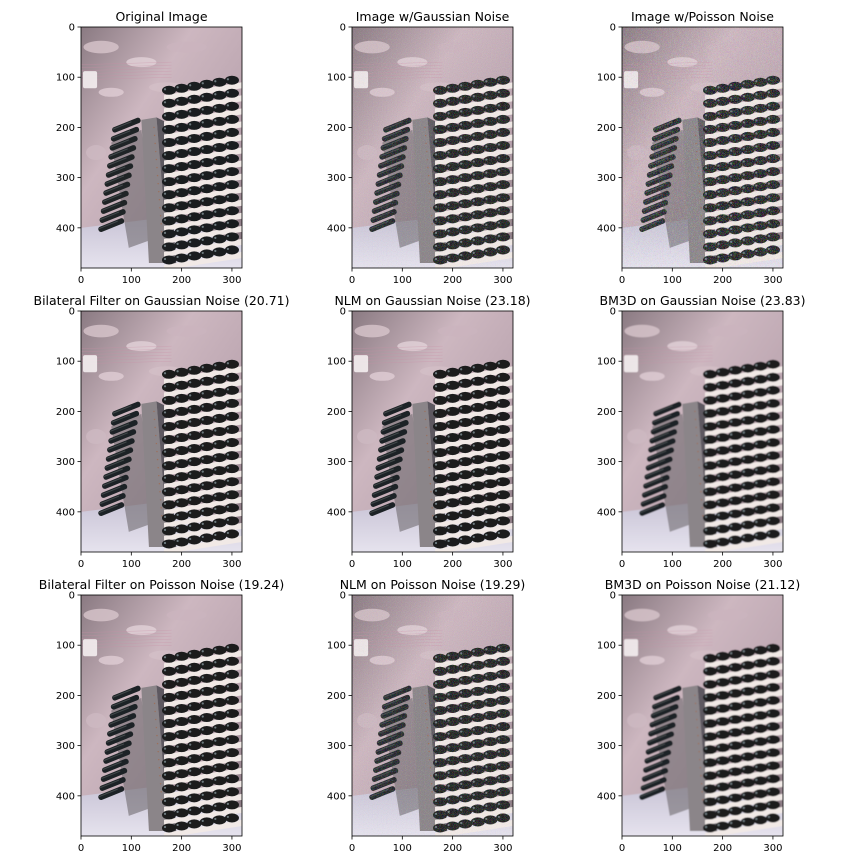  What do you see at coordinates (433, 16) in the screenshot?
I see `panel-title: Image w/Gaussian Noise` at bounding box center [433, 16].